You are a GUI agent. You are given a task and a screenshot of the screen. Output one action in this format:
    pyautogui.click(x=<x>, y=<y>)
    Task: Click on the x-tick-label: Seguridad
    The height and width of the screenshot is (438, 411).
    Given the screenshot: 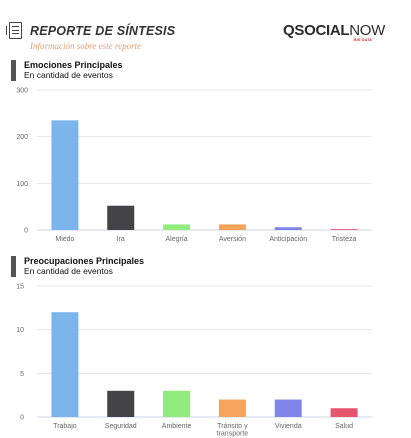 What is the action you would take?
    pyautogui.click(x=121, y=426)
    